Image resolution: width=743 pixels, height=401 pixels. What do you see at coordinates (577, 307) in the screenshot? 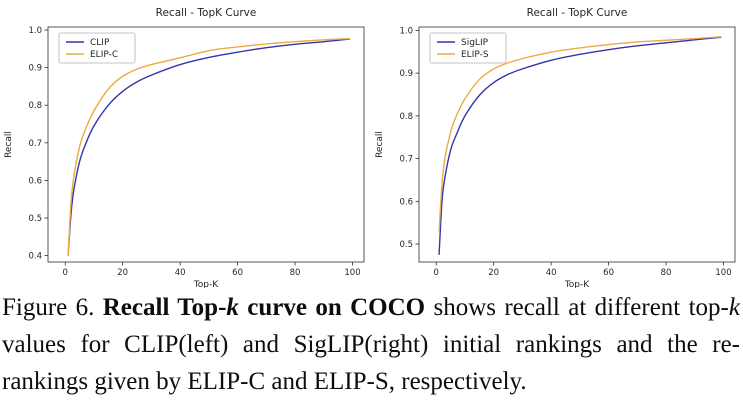
I see `caption-text-run: shows recall at different top-` at bounding box center [577, 307].